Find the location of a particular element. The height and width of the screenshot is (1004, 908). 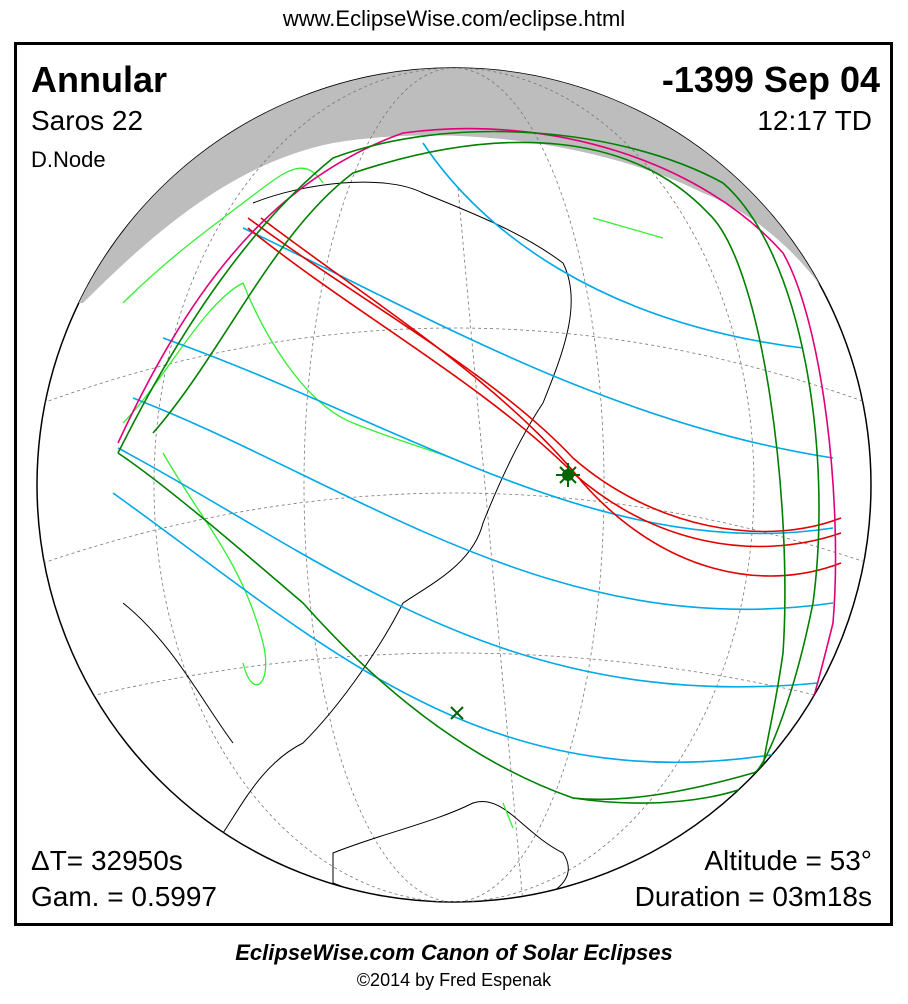

eclipse-type: Annular is located at coordinates (99, 79).